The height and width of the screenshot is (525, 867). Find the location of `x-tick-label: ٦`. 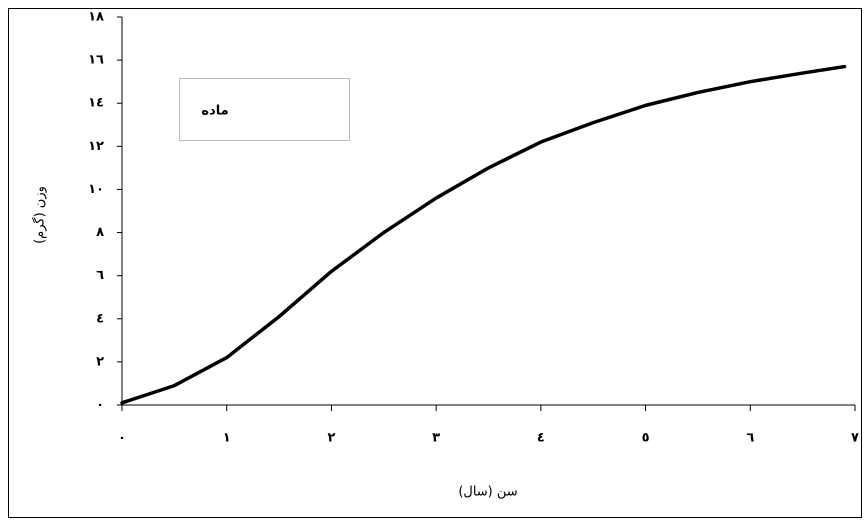

x-tick-label: ٦ is located at coordinates (750, 438).